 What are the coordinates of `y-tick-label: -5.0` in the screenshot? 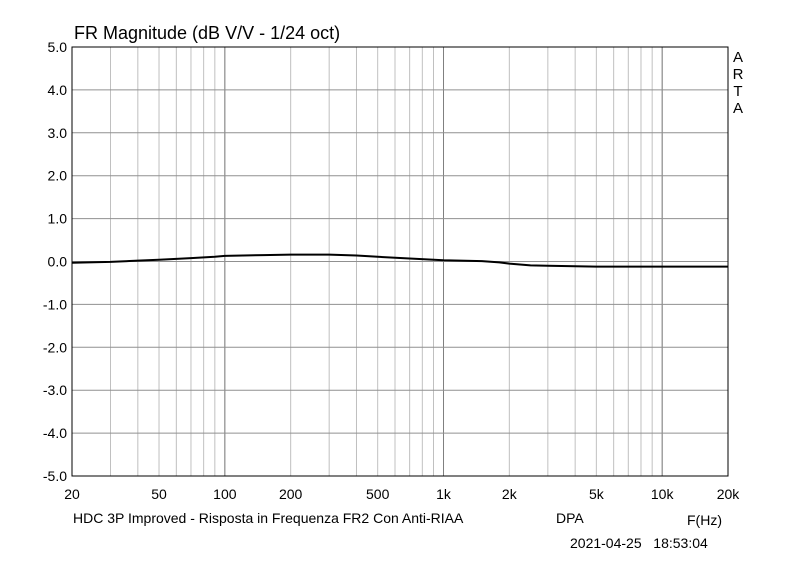 It's located at (55, 476).